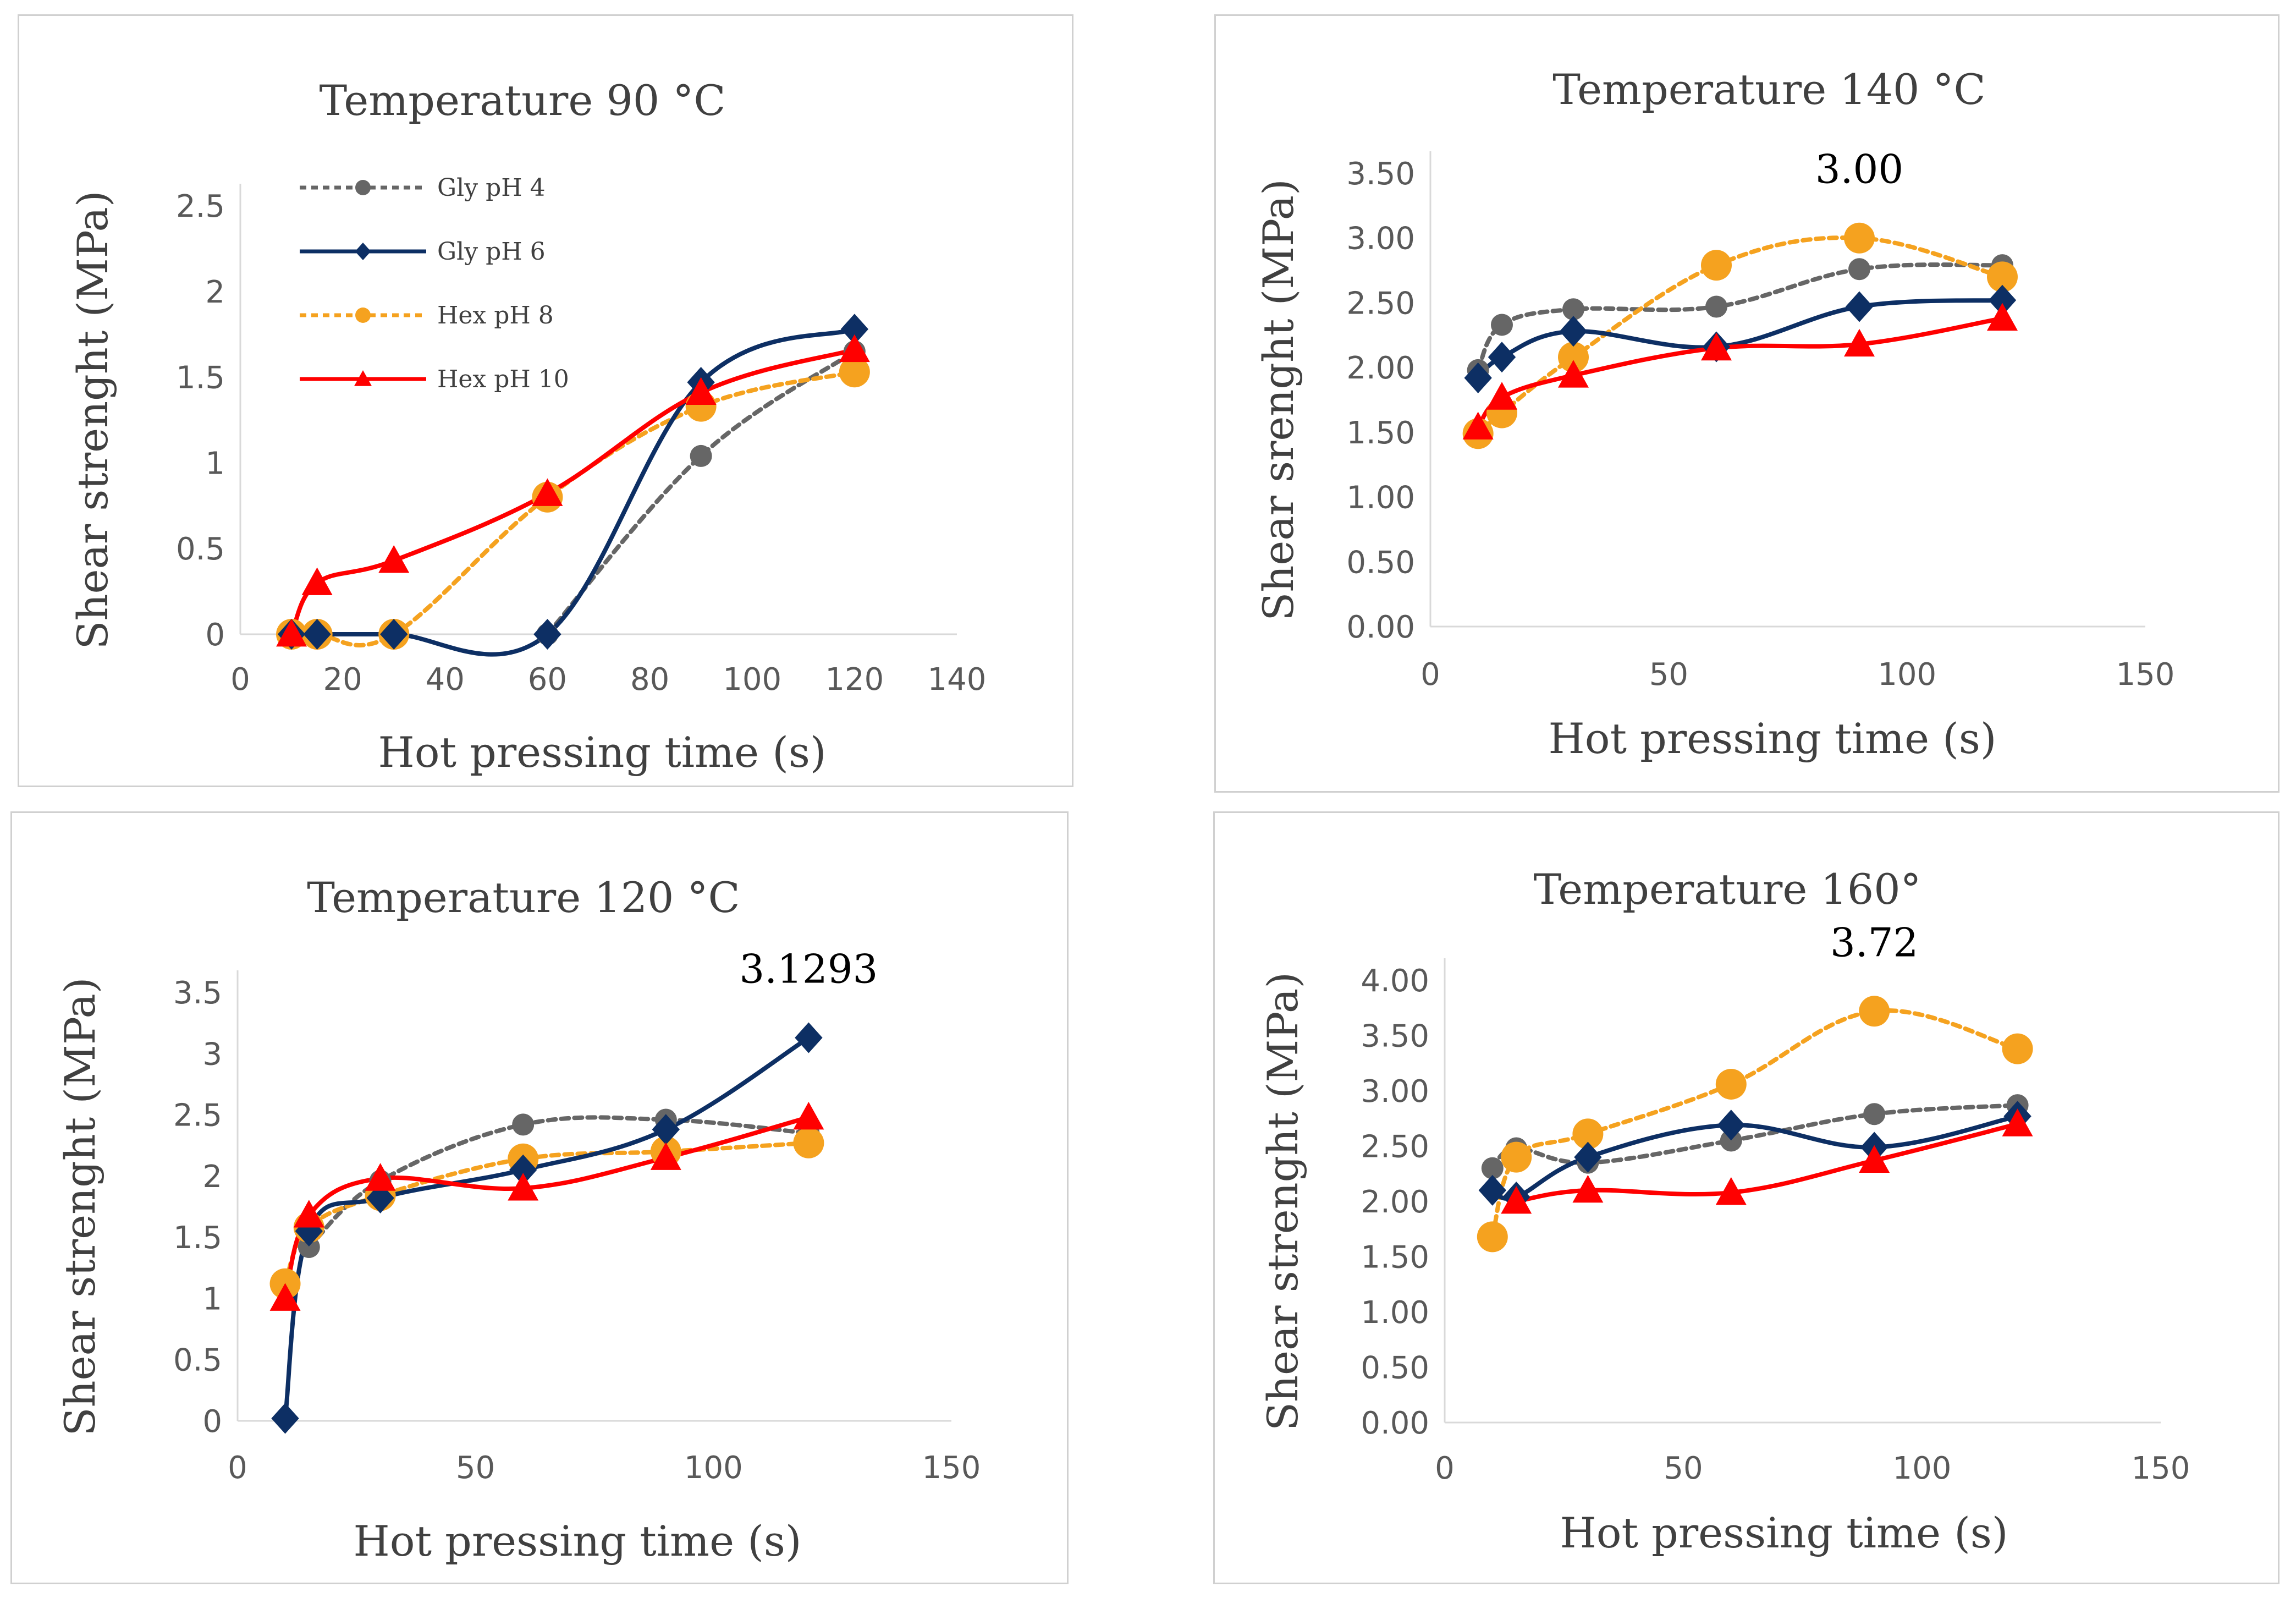 Image resolution: width=2296 pixels, height=1598 pixels. I want to click on y-tick-label: 2.5, so click(201, 206).